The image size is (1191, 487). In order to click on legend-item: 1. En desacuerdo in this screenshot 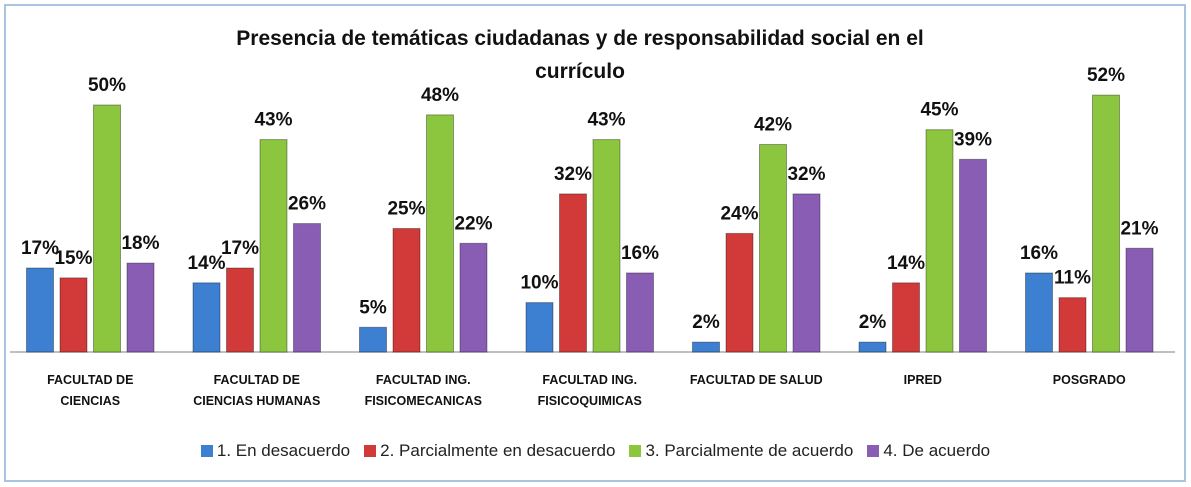, I will do `click(275, 451)`.